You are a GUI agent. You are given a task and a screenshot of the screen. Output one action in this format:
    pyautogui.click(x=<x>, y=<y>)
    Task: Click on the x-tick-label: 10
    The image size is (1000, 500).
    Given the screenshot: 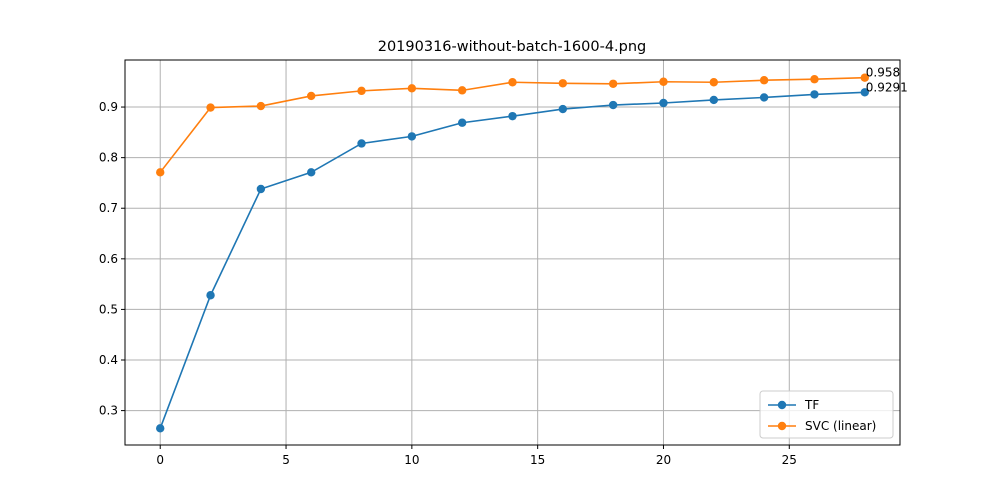 What is the action you would take?
    pyautogui.click(x=411, y=460)
    